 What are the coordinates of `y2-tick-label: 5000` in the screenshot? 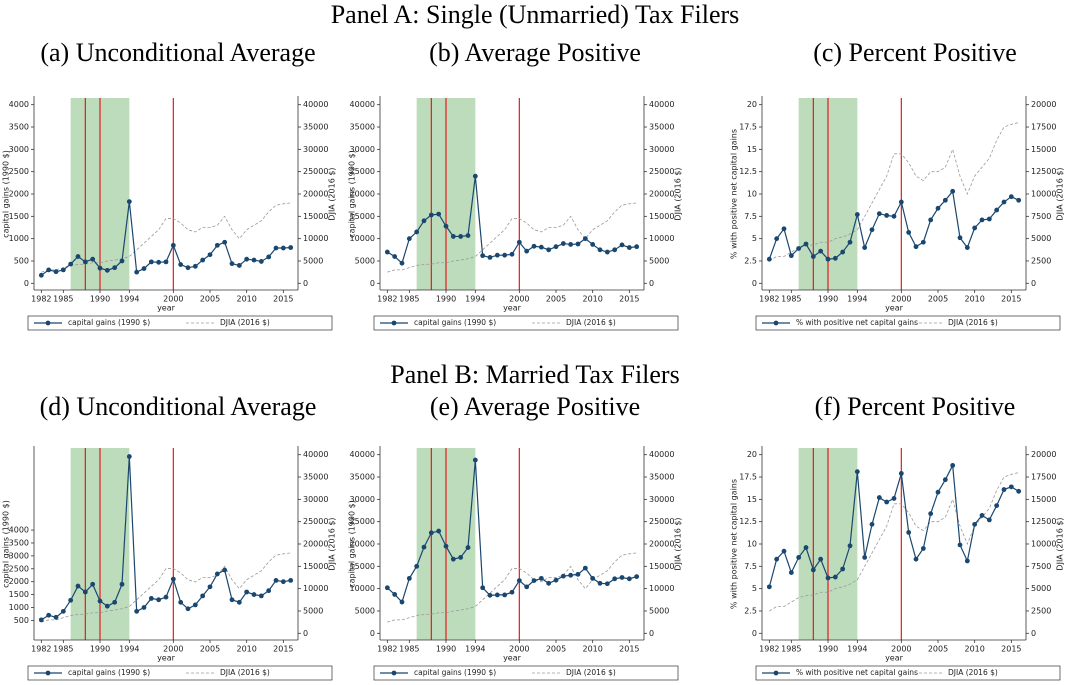 It's located at (659, 610).